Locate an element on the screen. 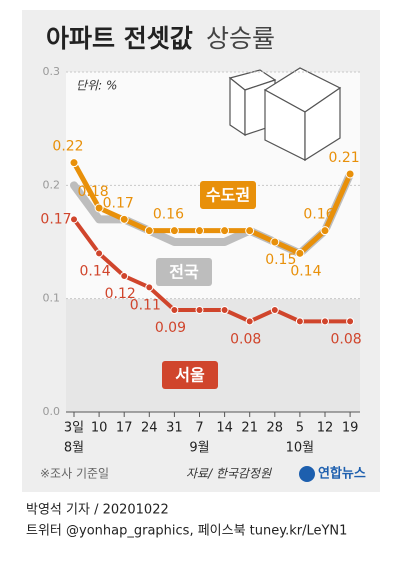 The image size is (403, 579). x-tick-label: 17 is located at coordinates (124, 428).